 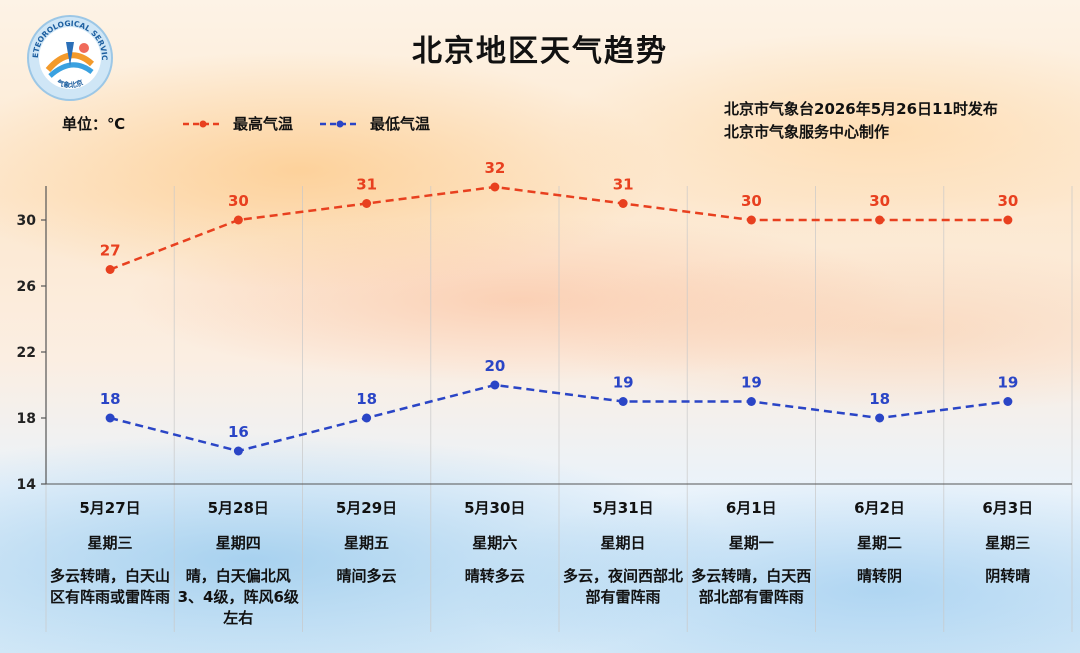 I want to click on day-description: 晴间多云, so click(x=366, y=576).